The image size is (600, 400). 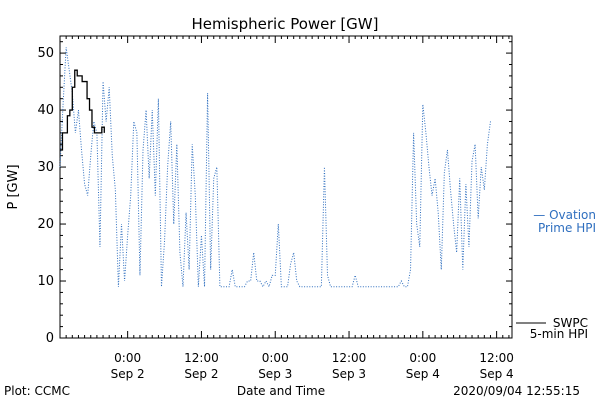 What do you see at coordinates (559, 334) in the screenshot?
I see `legend-swpc-line2: 5-min HPI` at bounding box center [559, 334].